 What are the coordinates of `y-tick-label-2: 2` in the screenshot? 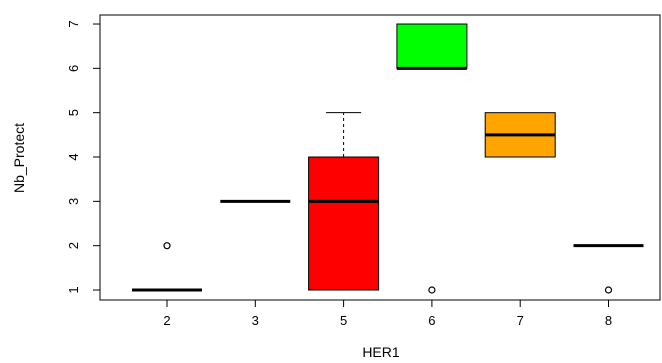 It's located at (73, 245).